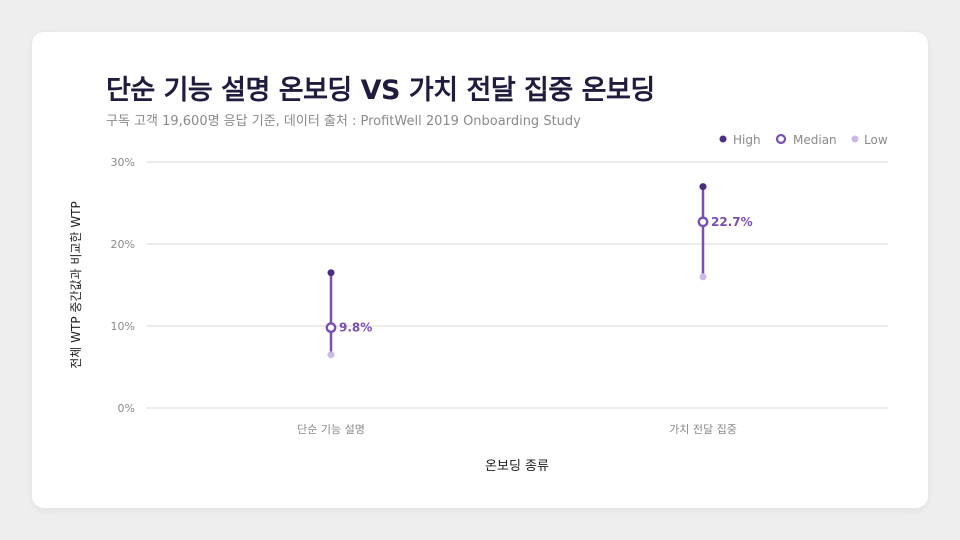 Image resolution: width=960 pixels, height=540 pixels. What do you see at coordinates (123, 162) in the screenshot?
I see `y-tick-label: 30%` at bounding box center [123, 162].